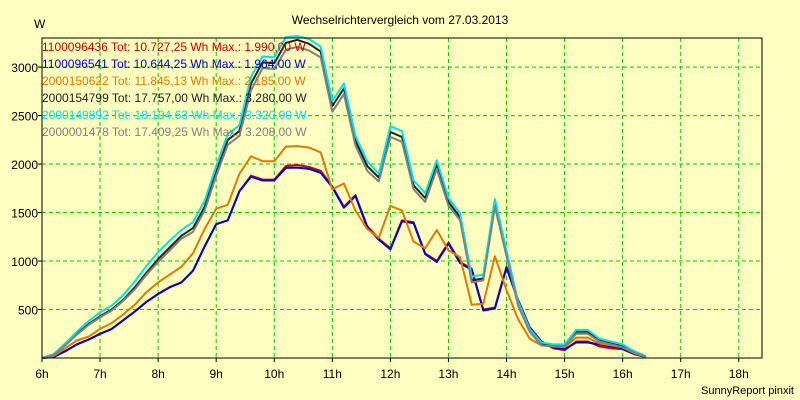  Describe the element at coordinates (448, 374) in the screenshot. I see `x-tick-label: 13h` at that location.